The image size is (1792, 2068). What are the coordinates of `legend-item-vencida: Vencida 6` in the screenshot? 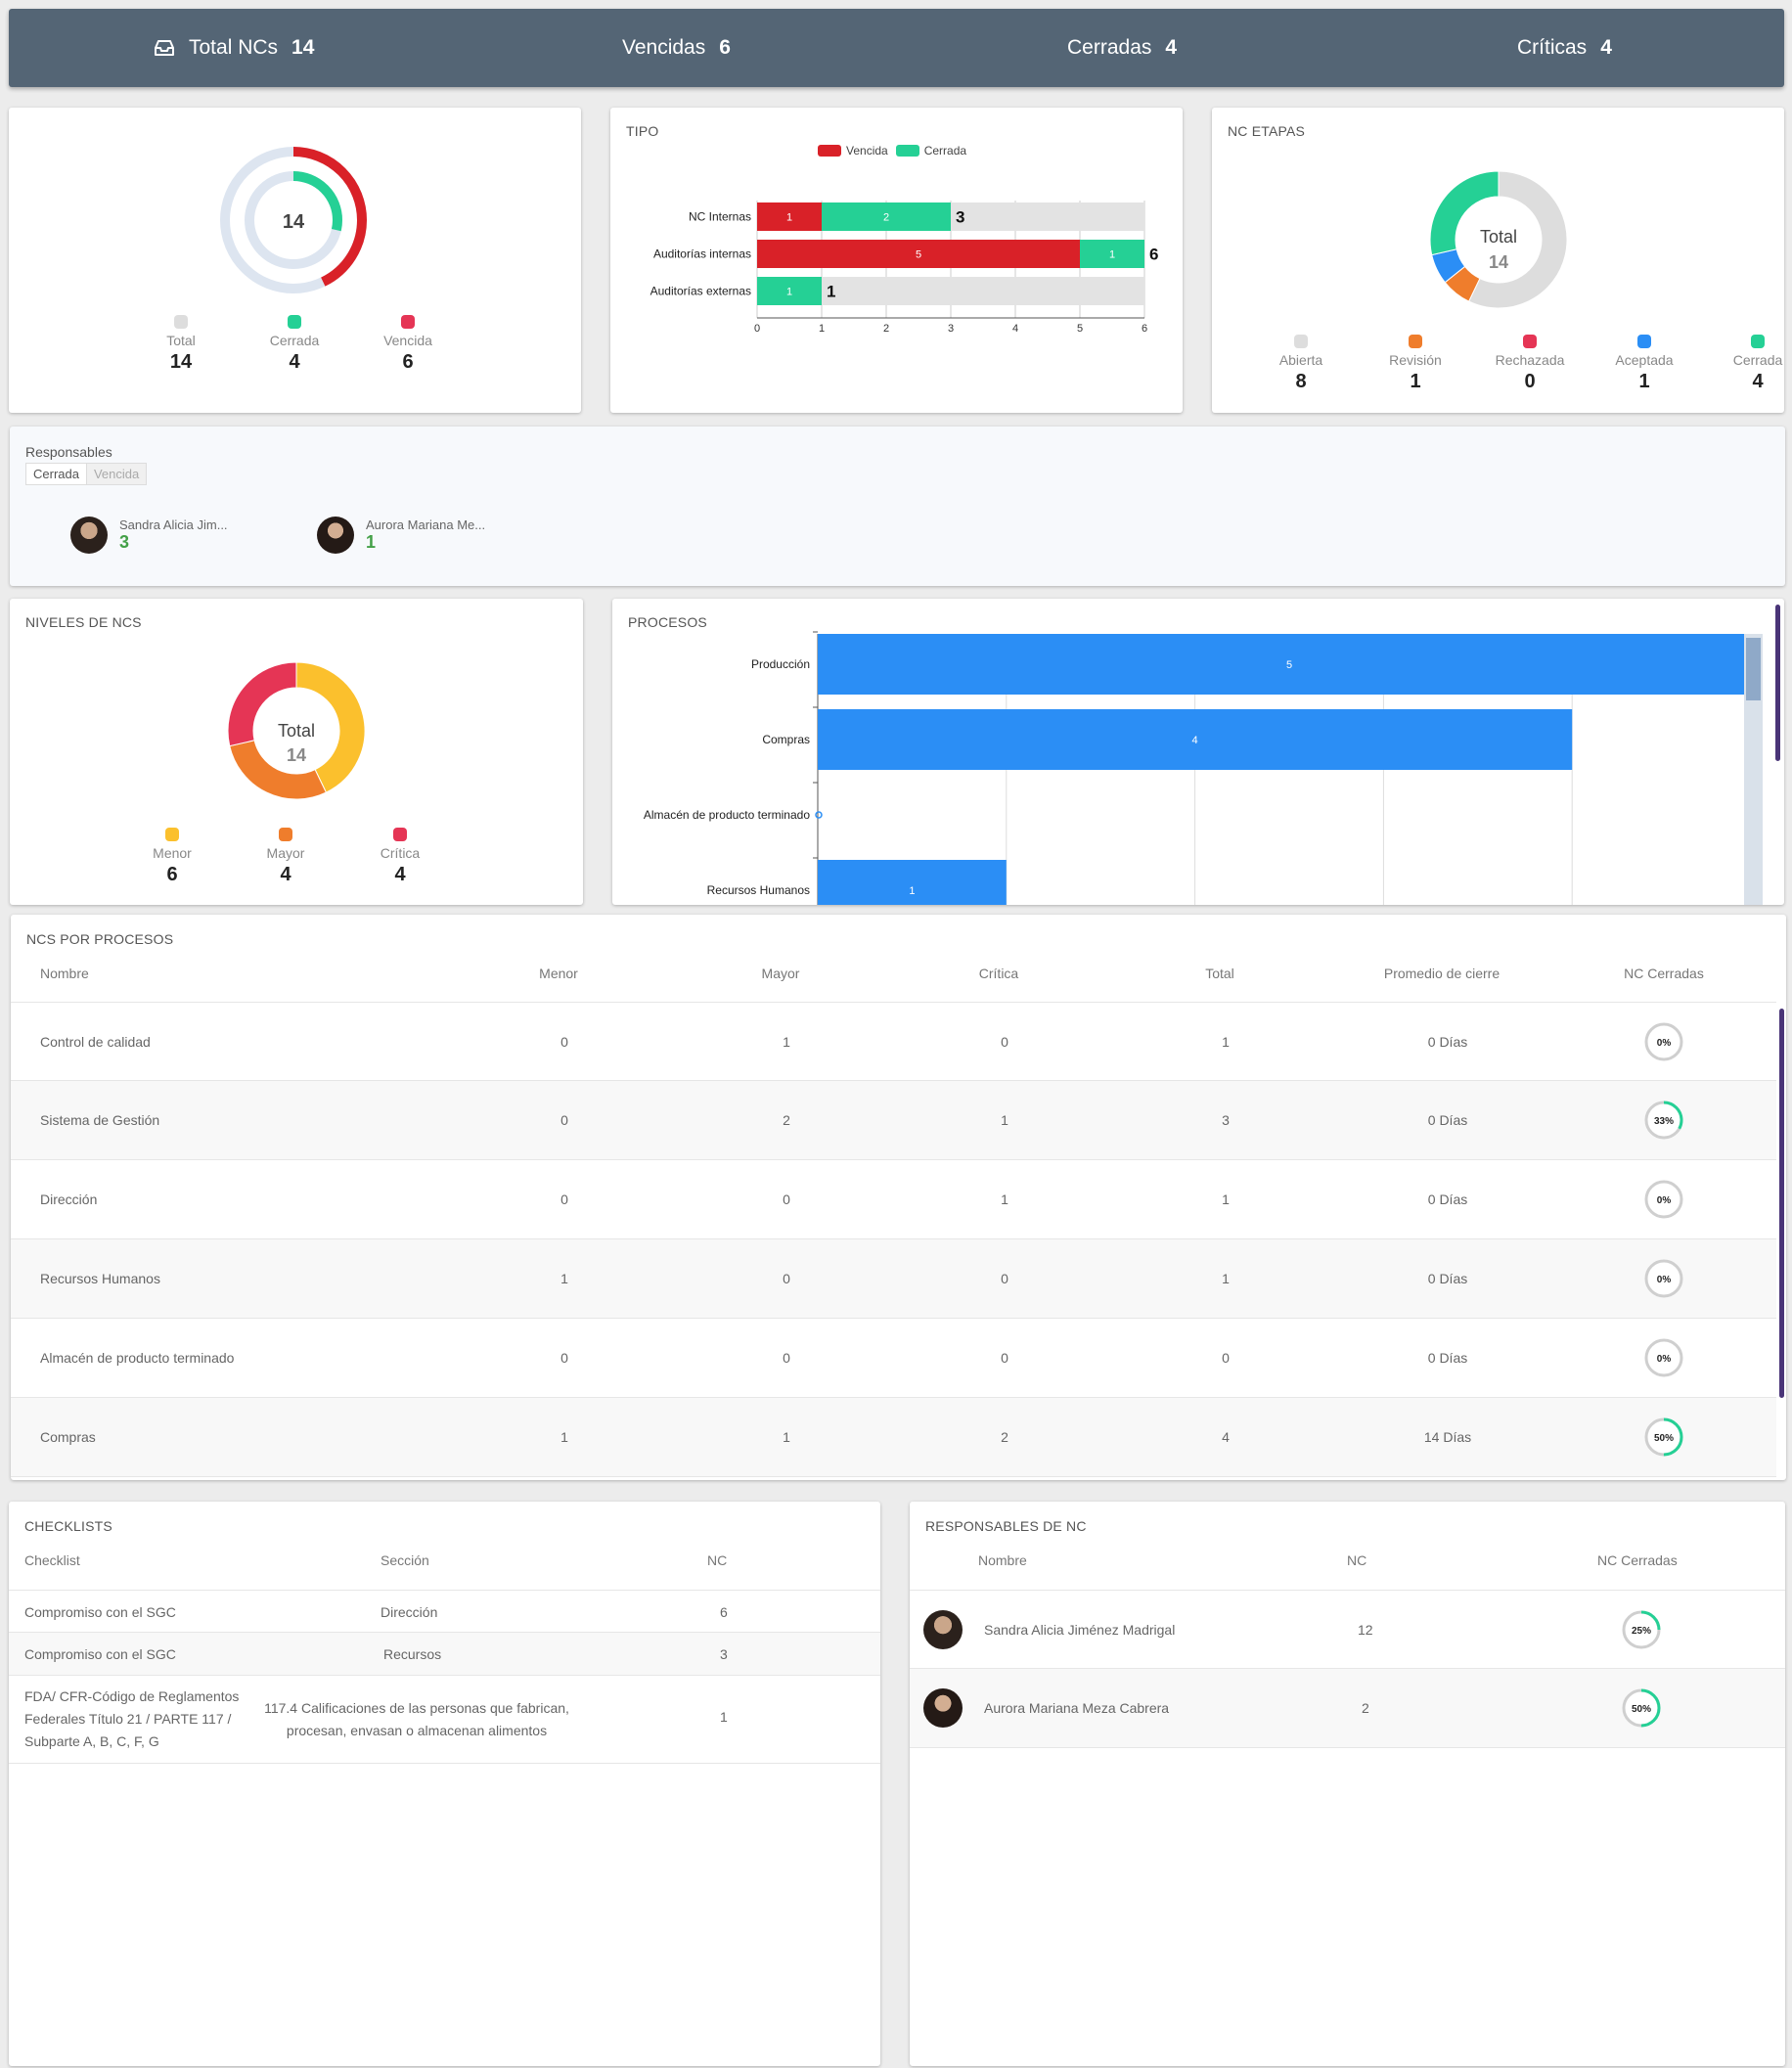 It's located at (408, 344).